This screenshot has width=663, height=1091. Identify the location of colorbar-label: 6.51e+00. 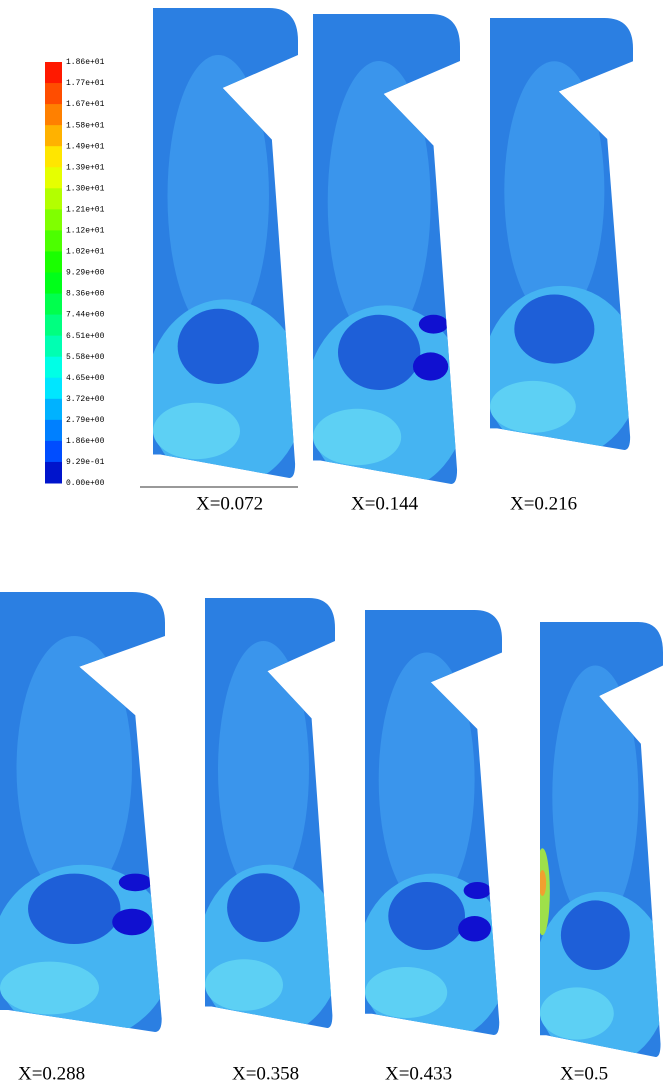
(85, 336).